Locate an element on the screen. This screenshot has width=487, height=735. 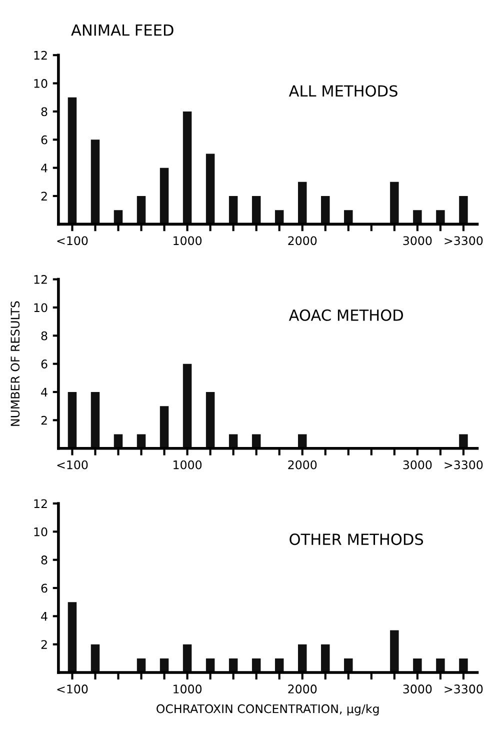
x-axis-title: OCHRATOXIN CONCENTRATION, µg/kg is located at coordinates (267, 710).